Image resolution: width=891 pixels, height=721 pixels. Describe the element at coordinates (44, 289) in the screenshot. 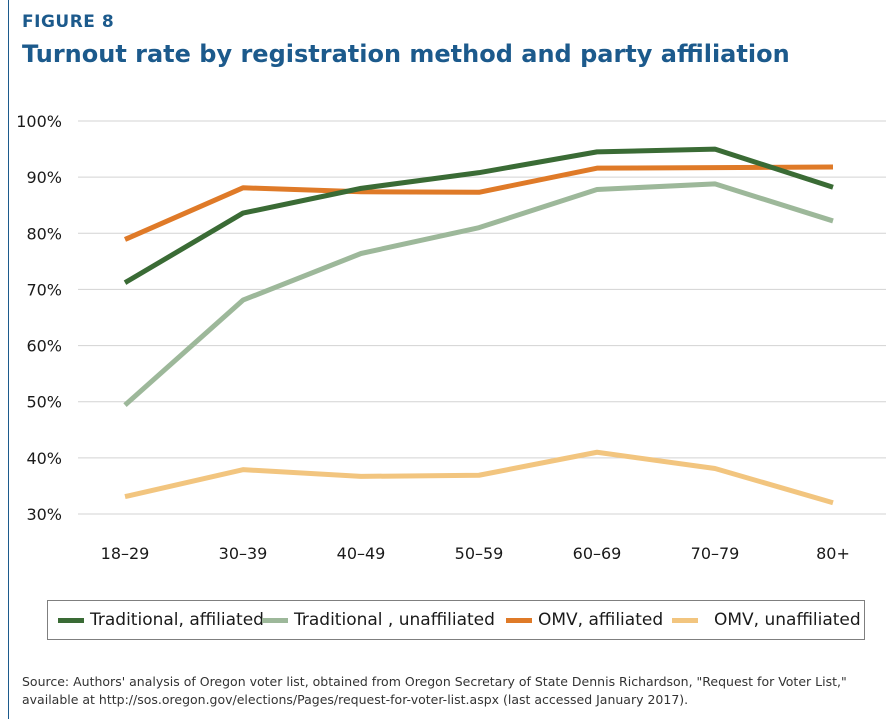

I see `y-tick-label: 70%` at that location.